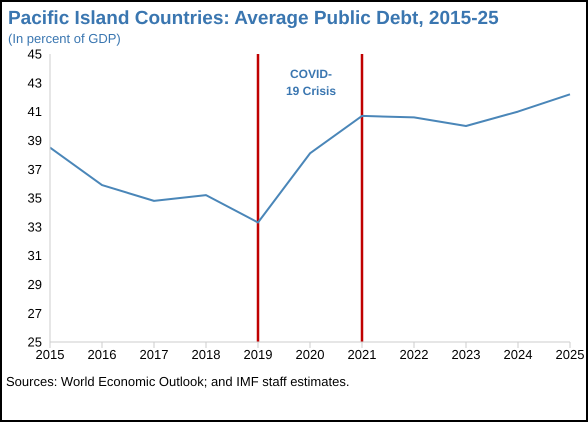 Image resolution: width=588 pixels, height=422 pixels. Describe the element at coordinates (311, 83) in the screenshot. I see `annotation: COVID- 19 Crisis` at that location.